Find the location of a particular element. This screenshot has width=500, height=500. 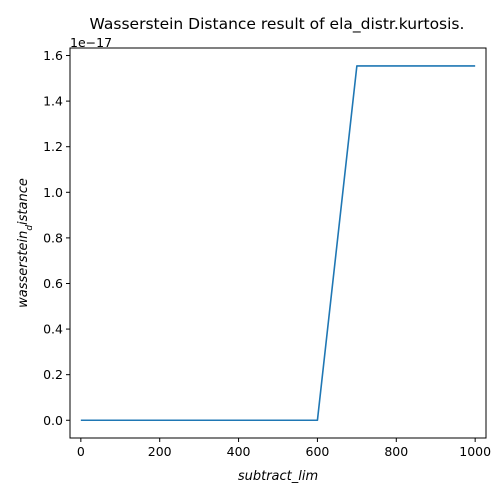

x-axis: 0 200 400 600 800 1000 is located at coordinates (284, 448).